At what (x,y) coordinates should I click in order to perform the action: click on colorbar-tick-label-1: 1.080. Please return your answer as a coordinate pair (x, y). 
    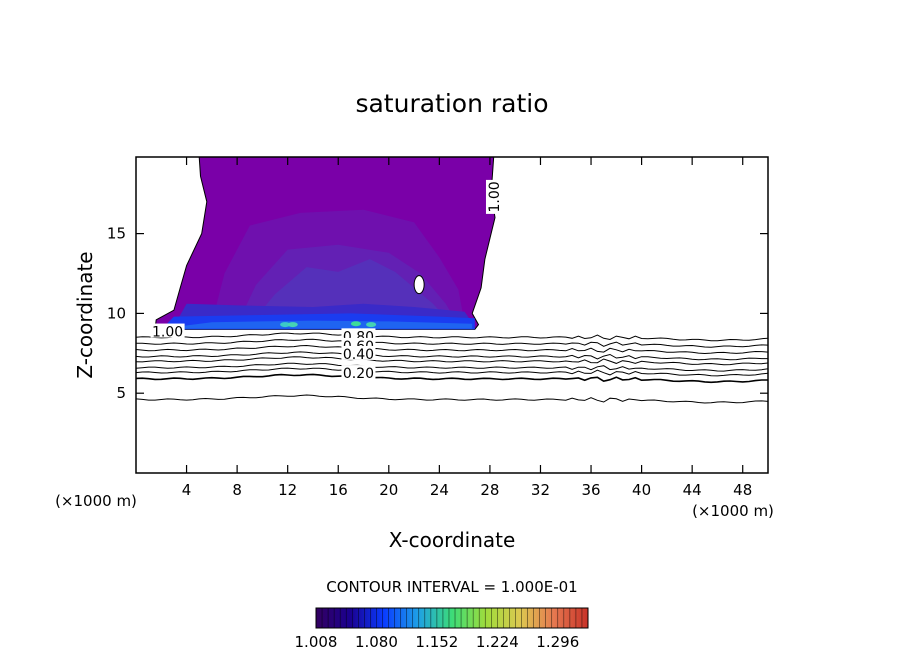
    Looking at the image, I should click on (376, 642).